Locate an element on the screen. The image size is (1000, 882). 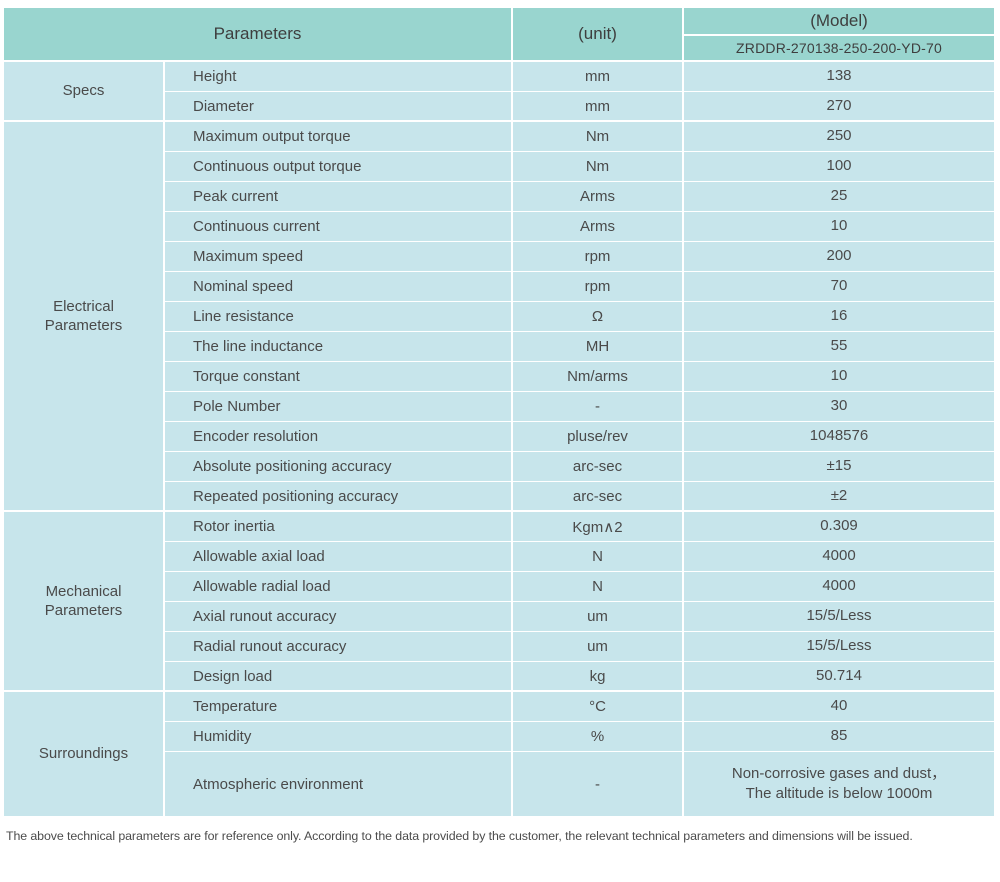
value-cell: 85 is located at coordinates (840, 737).